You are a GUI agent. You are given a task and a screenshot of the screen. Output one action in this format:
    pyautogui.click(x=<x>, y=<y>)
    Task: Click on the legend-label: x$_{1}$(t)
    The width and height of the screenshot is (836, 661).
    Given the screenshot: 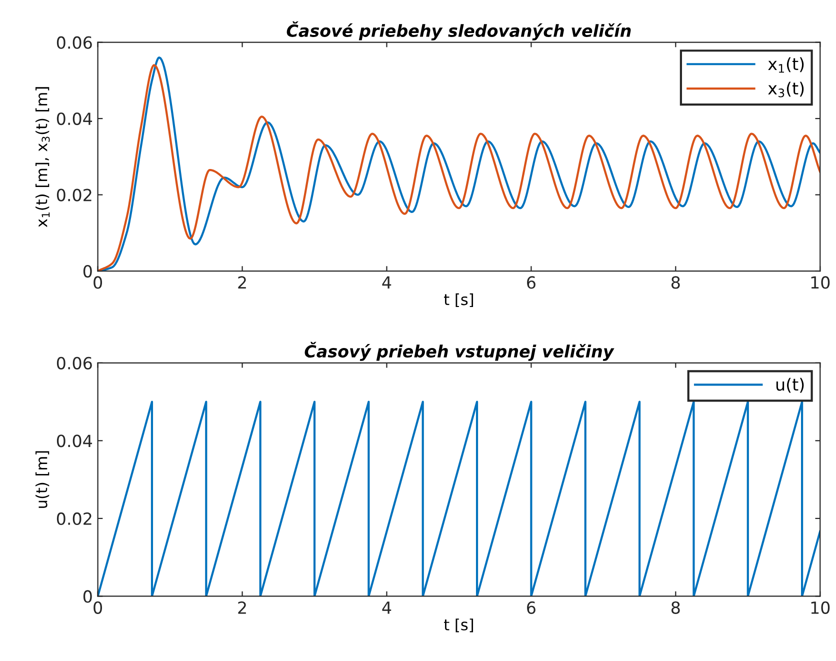 What is the action you would take?
    pyautogui.click(x=786, y=65)
    